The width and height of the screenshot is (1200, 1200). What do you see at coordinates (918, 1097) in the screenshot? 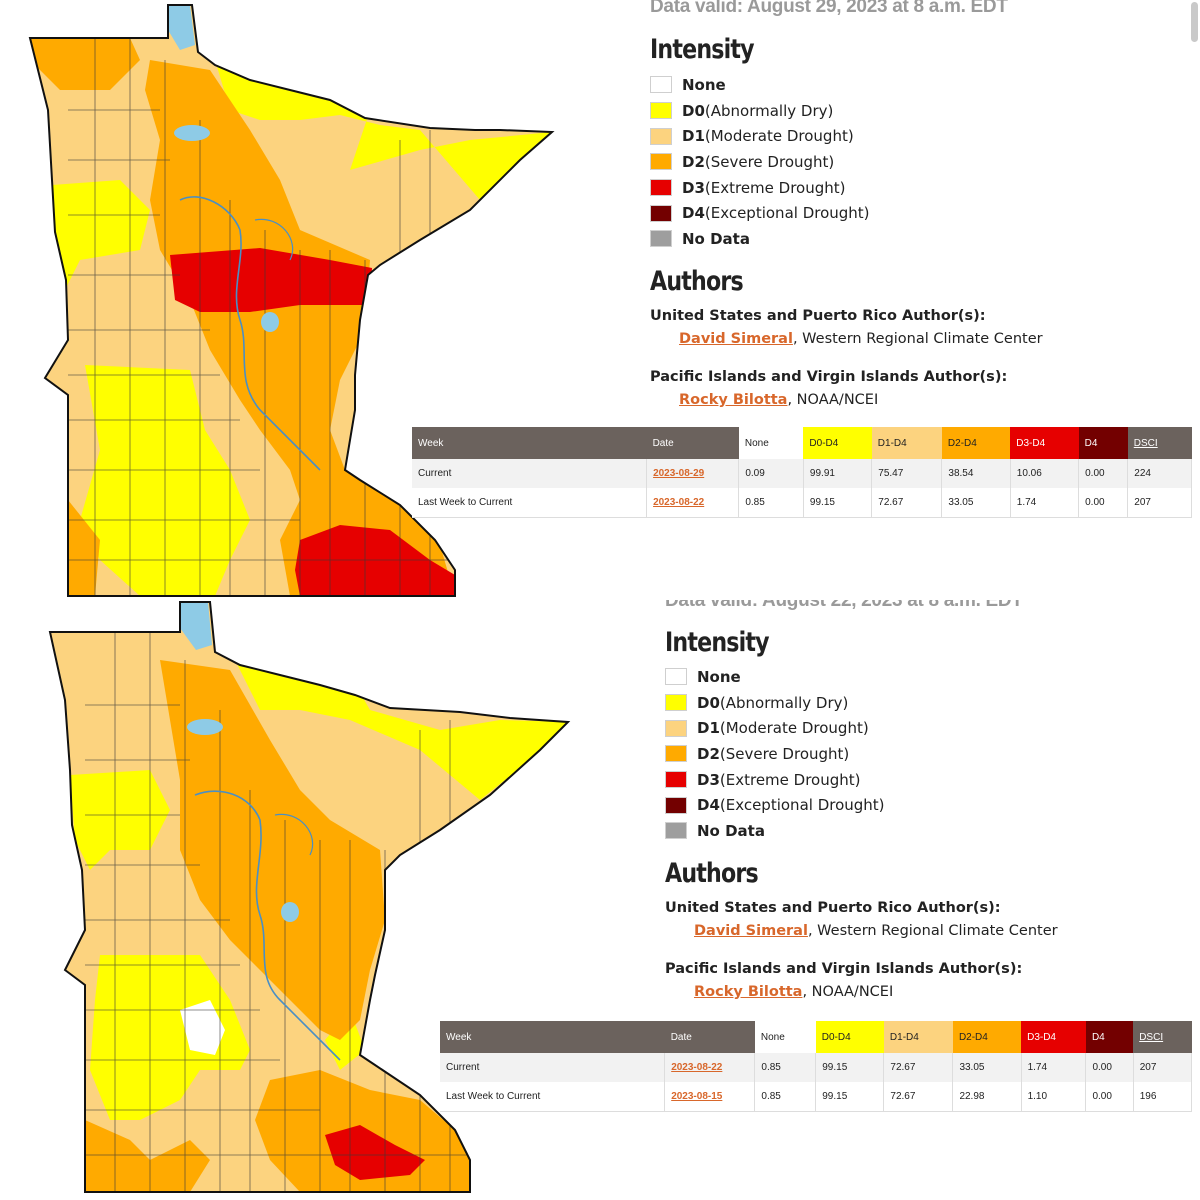
I see `table-cell: 72.67` at bounding box center [918, 1097].